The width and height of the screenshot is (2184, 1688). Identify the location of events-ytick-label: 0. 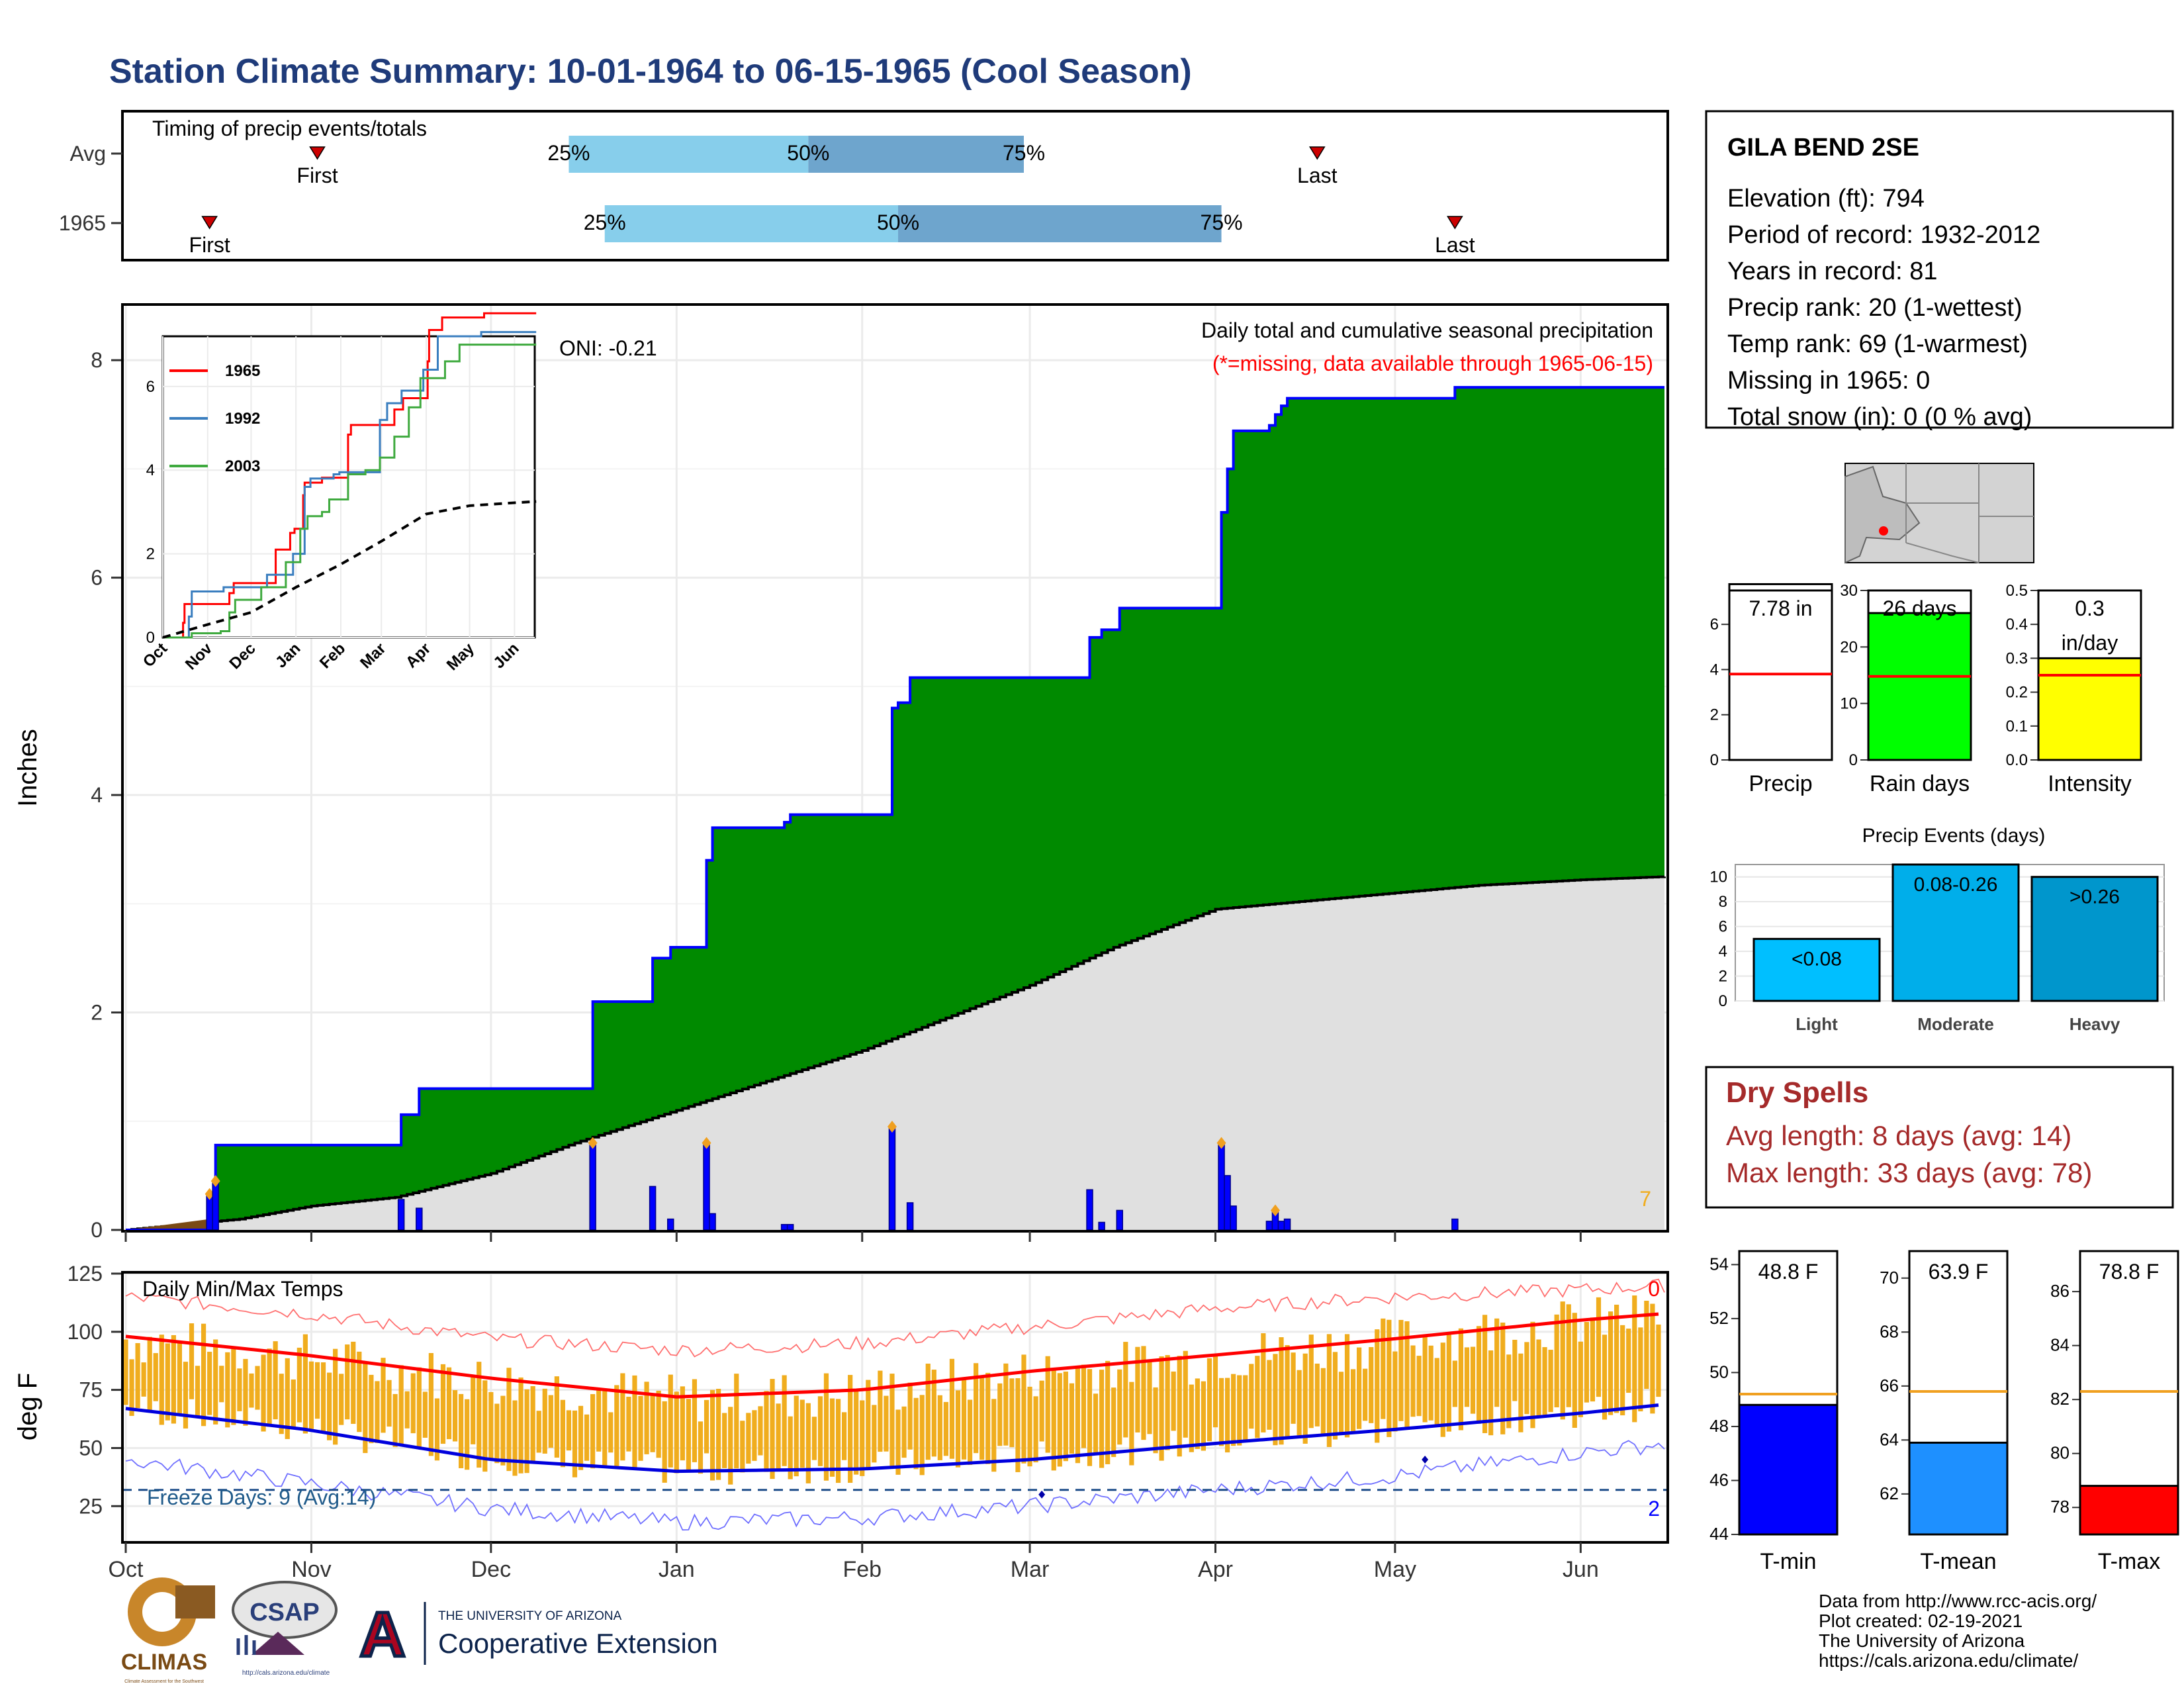
(1723, 1001).